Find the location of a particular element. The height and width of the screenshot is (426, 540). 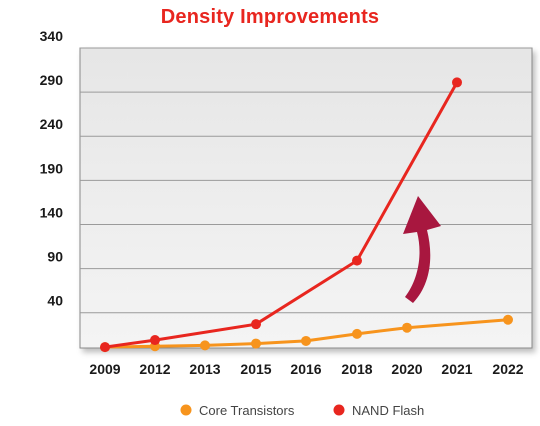

x-axis-ticks: 2009 2012 2013 2015 2016 2018 2020 2021 2022 is located at coordinates (306, 369).